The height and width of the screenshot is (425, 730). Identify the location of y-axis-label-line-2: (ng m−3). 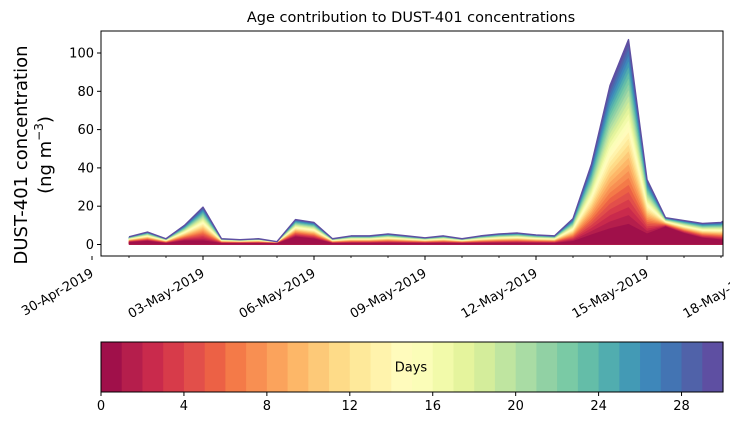
(44, 155).